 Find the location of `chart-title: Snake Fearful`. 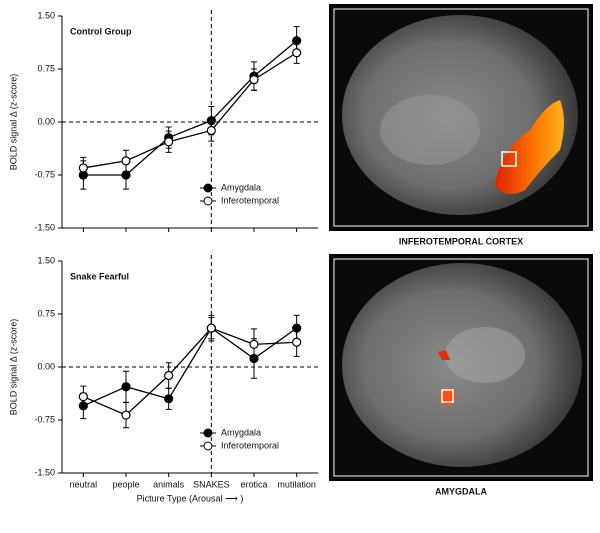

chart-title: Snake Fearful is located at coordinates (99, 276).